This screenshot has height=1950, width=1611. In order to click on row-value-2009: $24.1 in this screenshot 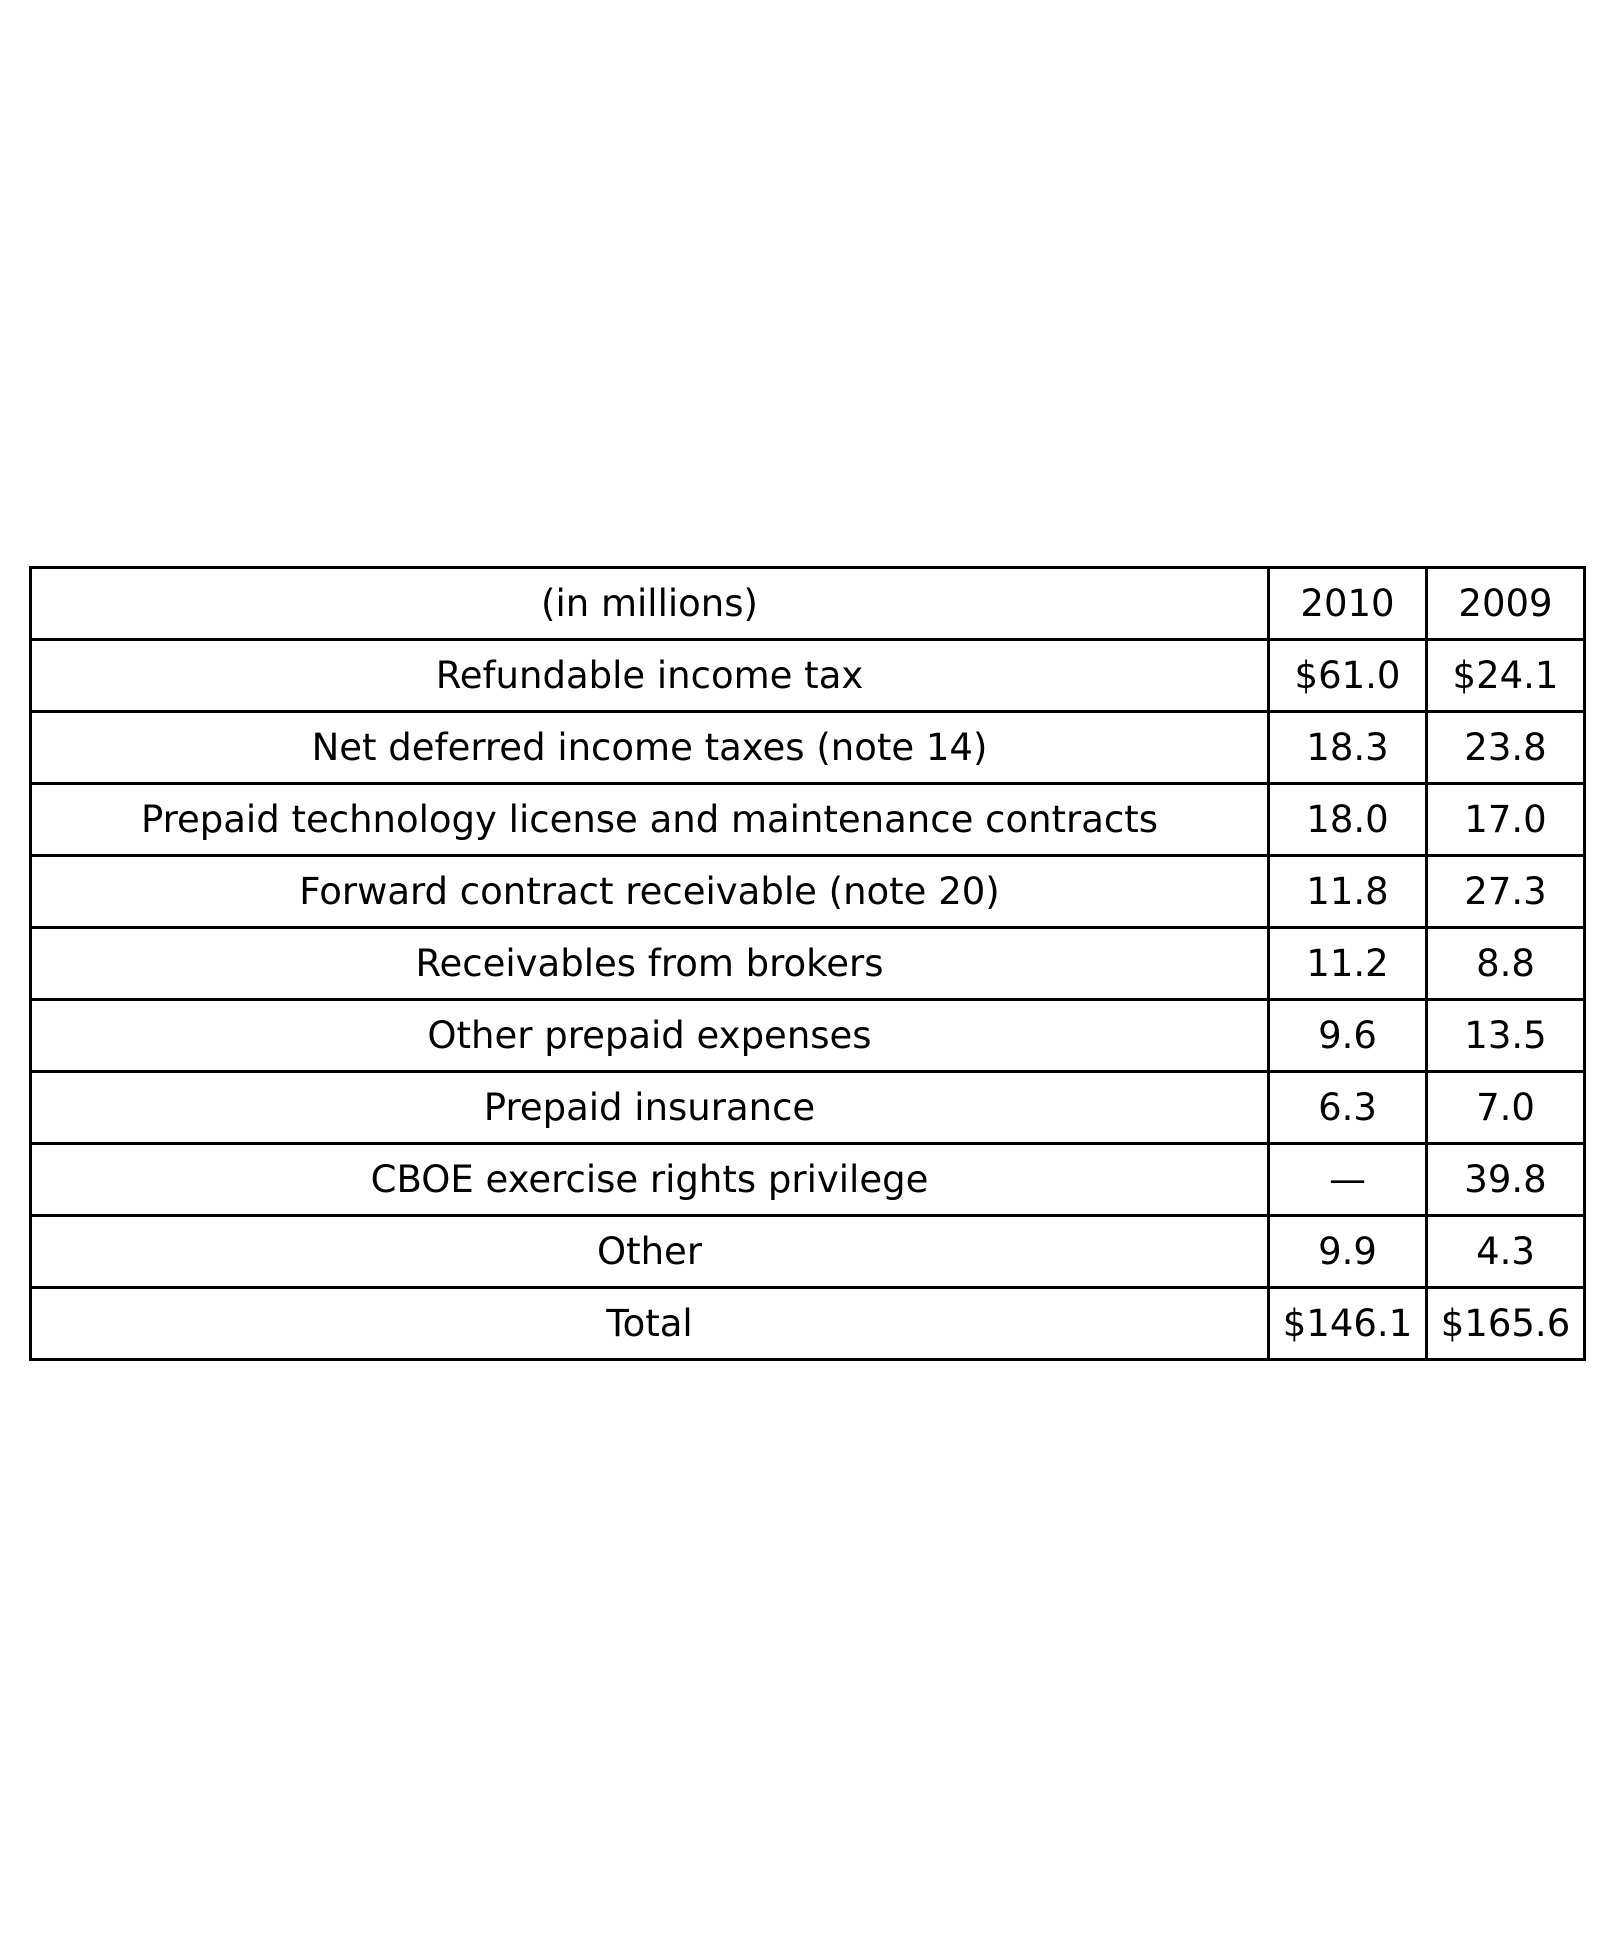, I will do `click(1505, 675)`.